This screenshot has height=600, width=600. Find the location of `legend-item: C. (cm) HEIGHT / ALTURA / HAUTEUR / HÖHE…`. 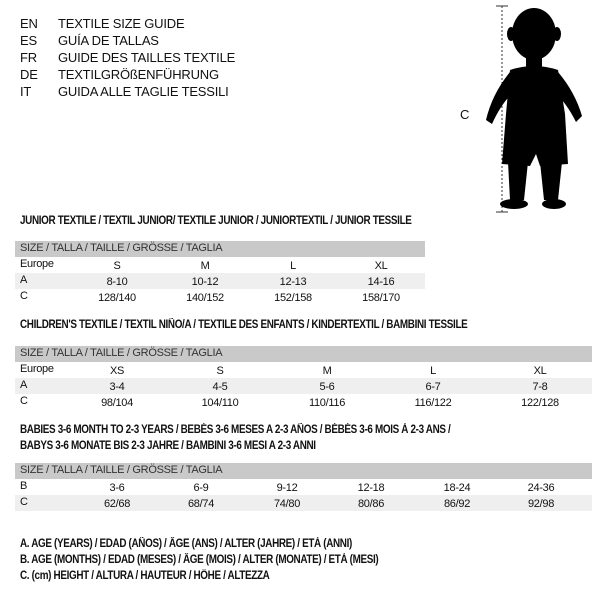

legend-item: C. (cm) HEIGHT / ALTURA / HAUTEUR / HÖHE… is located at coordinates (145, 576).